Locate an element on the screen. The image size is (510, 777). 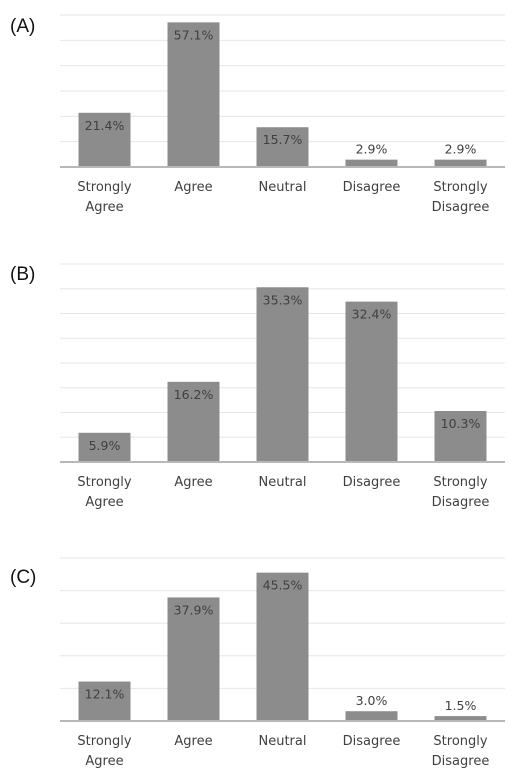
data-label: 10.3% is located at coordinates (461, 423).